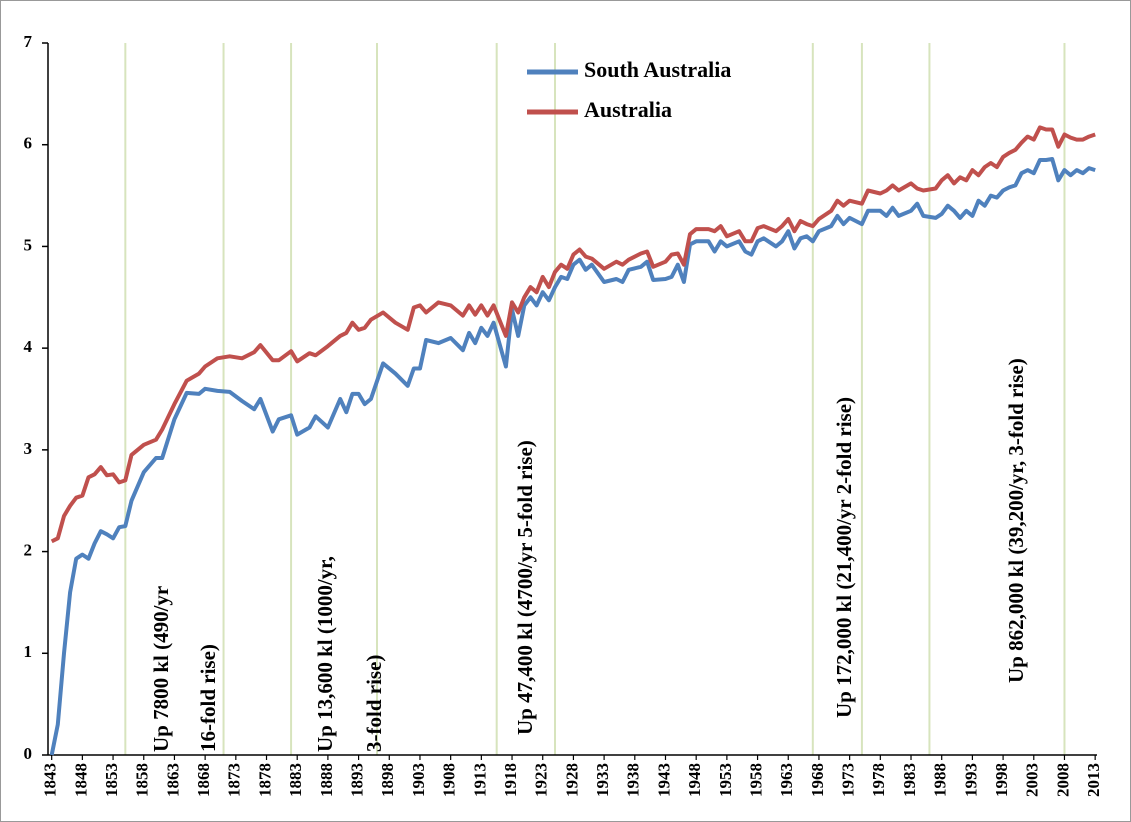 The image size is (1131, 822). What do you see at coordinates (418, 780) in the screenshot?
I see `x-tick-label: 1903` at bounding box center [418, 780].